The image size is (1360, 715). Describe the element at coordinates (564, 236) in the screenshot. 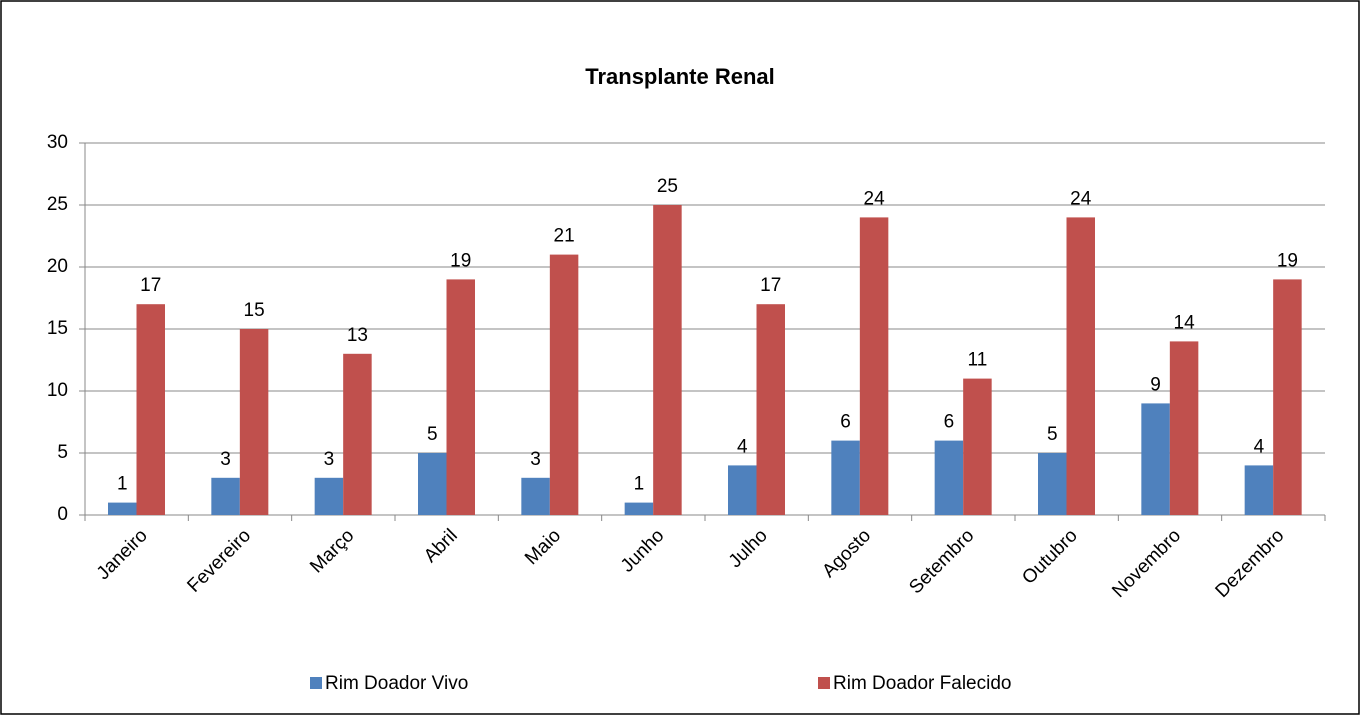

I see `data-label: 21` at that location.